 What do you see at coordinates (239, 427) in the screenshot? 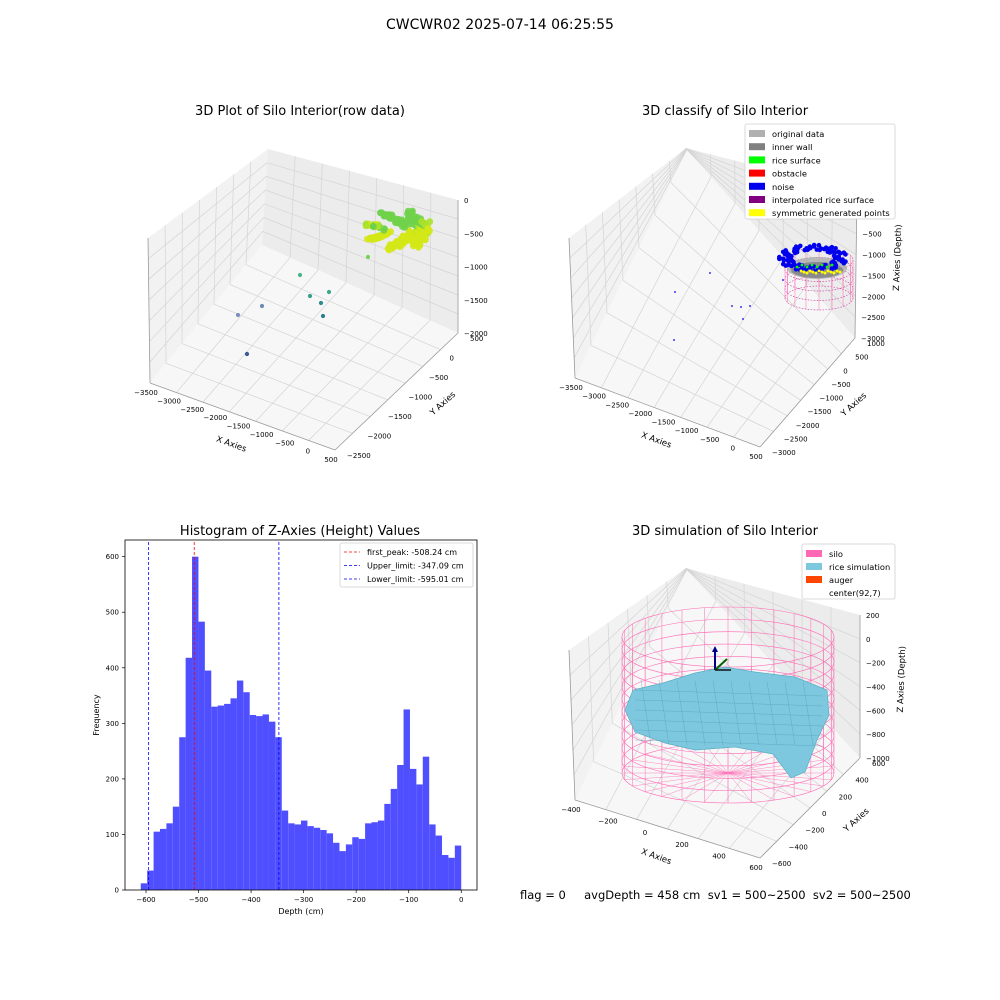
I see `p1-x-tick-label: −1500` at bounding box center [239, 427].